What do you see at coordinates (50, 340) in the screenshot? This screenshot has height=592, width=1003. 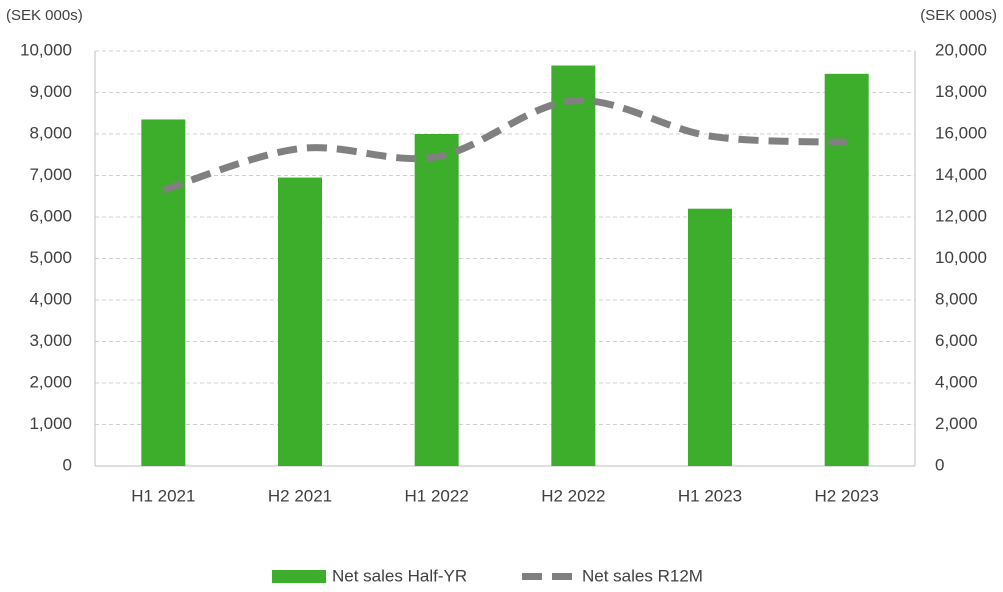 I see `y-tick-label: 3,000` at bounding box center [50, 340].